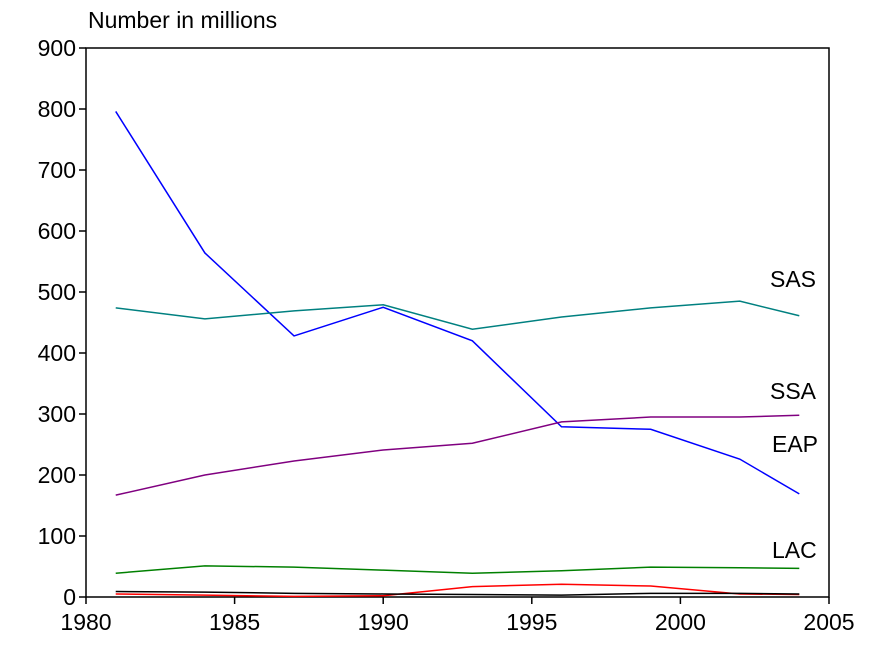 The width and height of the screenshot is (870, 646). Describe the element at coordinates (57, 536) in the screenshot. I see `y-tick-label: 100` at that location.